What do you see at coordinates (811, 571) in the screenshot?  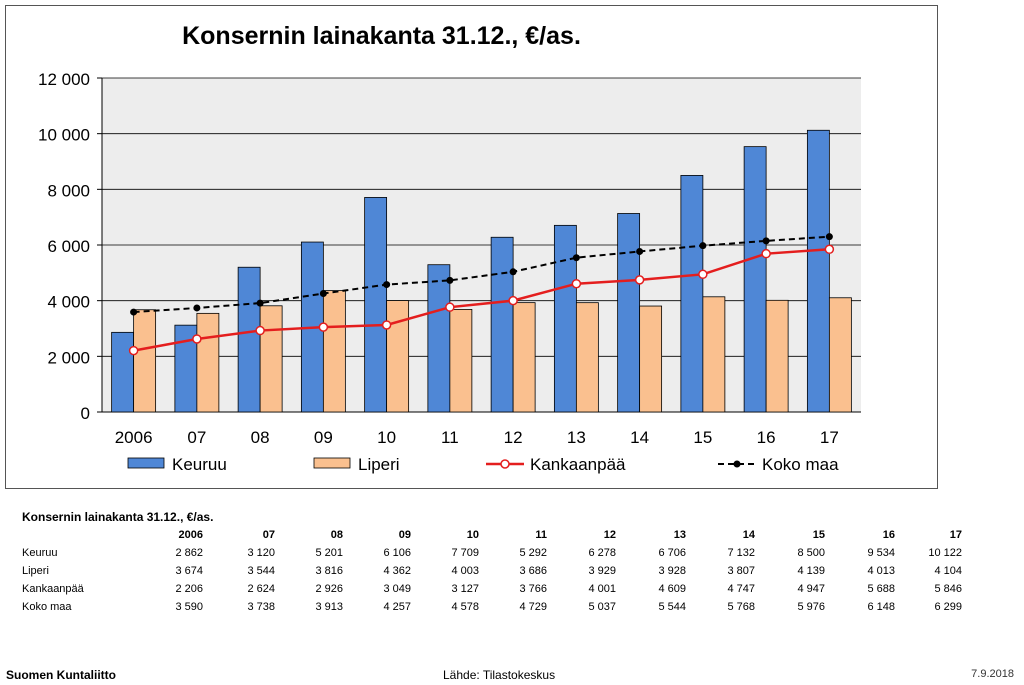 I see `table-cell: 4 139` at bounding box center [811, 571].